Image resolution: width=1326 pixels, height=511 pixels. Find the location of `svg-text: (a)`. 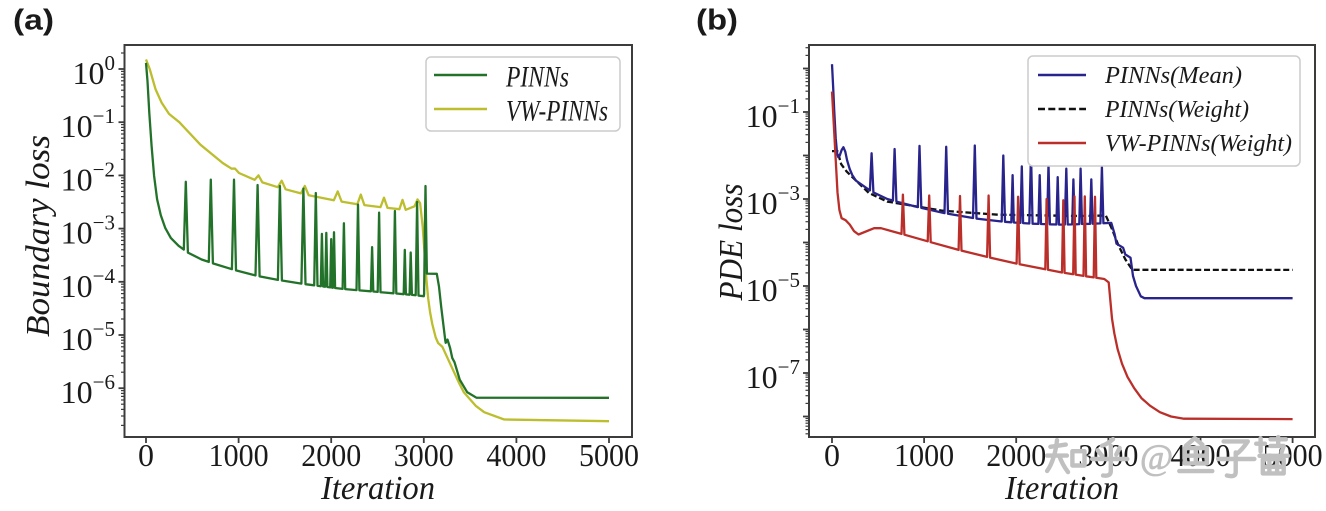

svg-text: (a) is located at coordinates (33, 21).